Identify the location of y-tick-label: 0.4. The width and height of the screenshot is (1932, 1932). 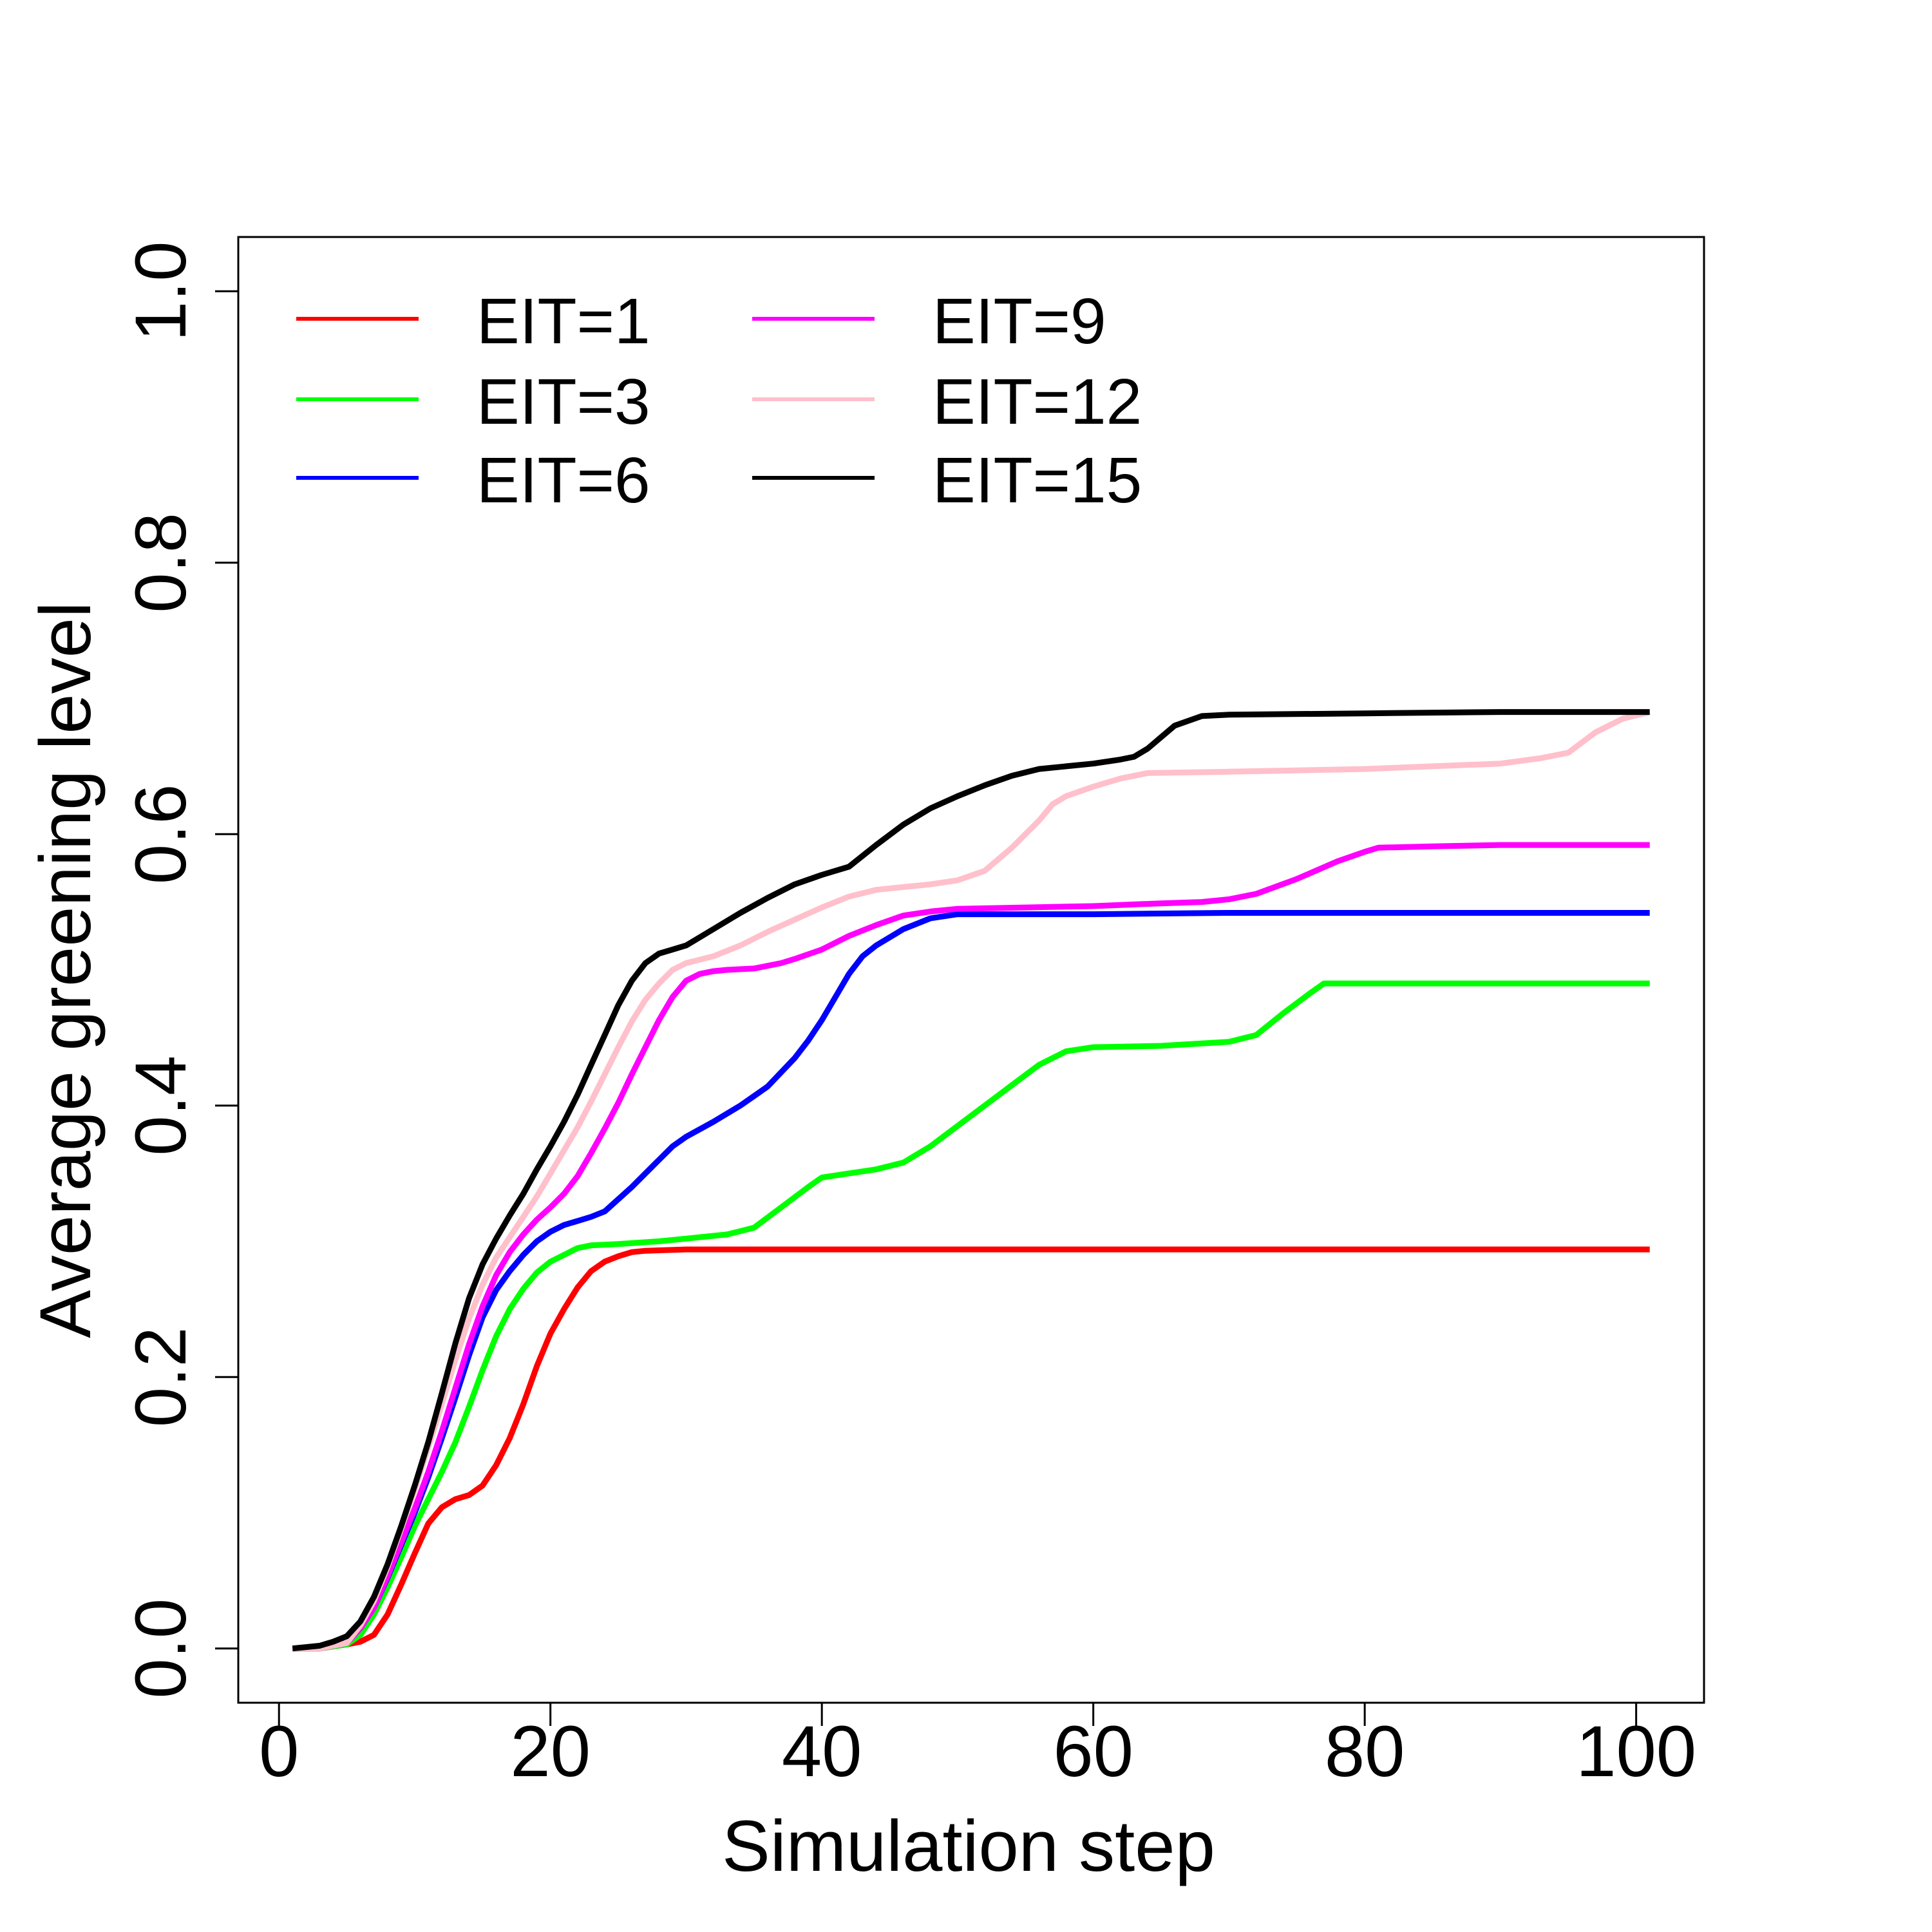
(160, 1106).